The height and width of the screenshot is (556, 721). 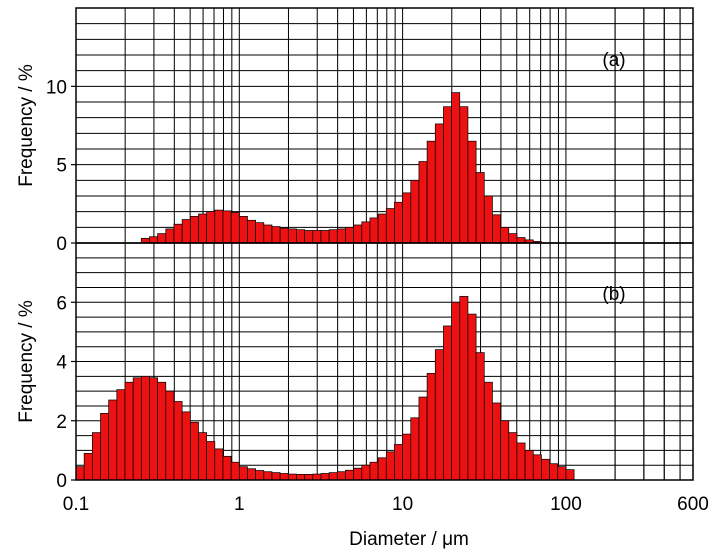 What do you see at coordinates (402, 504) in the screenshot?
I see `x-tick-label: 10` at bounding box center [402, 504].